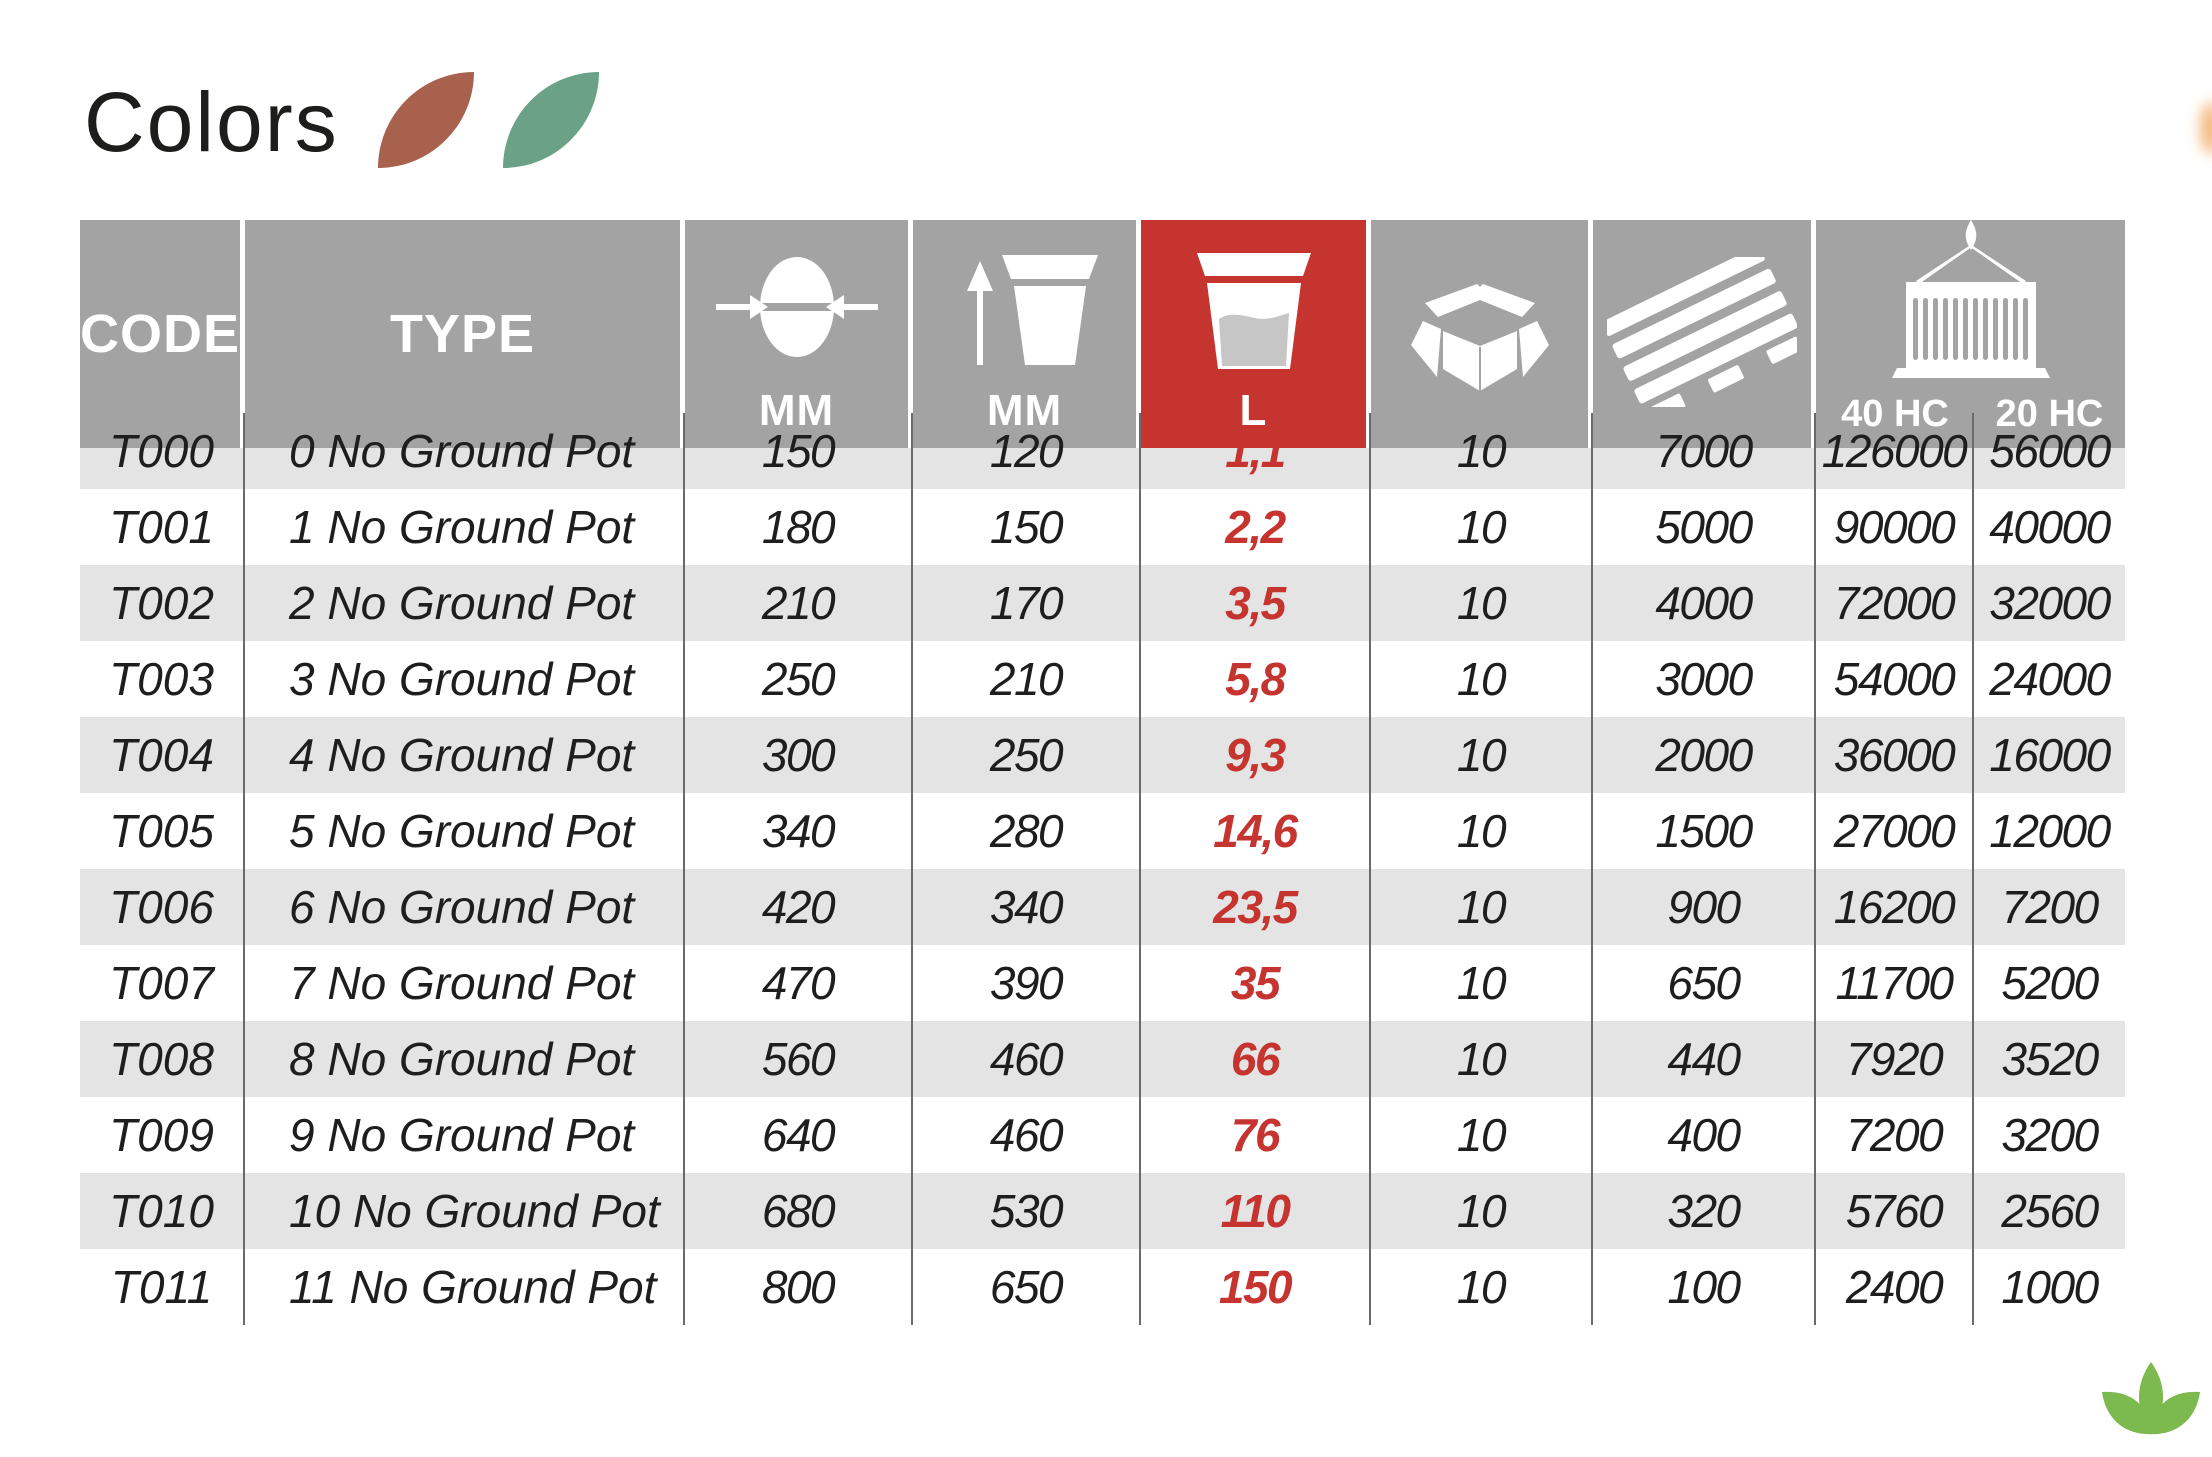 This screenshot has width=2212, height=1457. What do you see at coordinates (2050, 831) in the screenshot?
I see `per-20hc-cell: 12000` at bounding box center [2050, 831].